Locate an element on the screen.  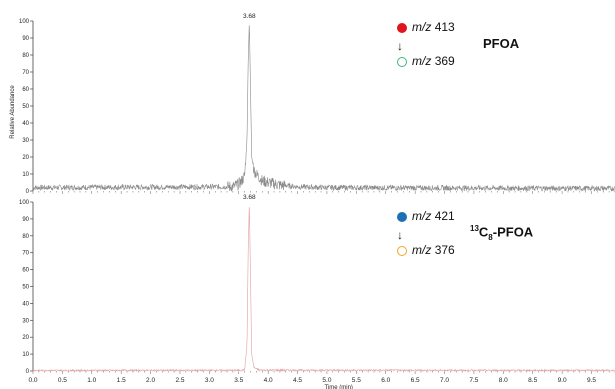
x-tick-label: 2.5 is located at coordinates (179, 380).